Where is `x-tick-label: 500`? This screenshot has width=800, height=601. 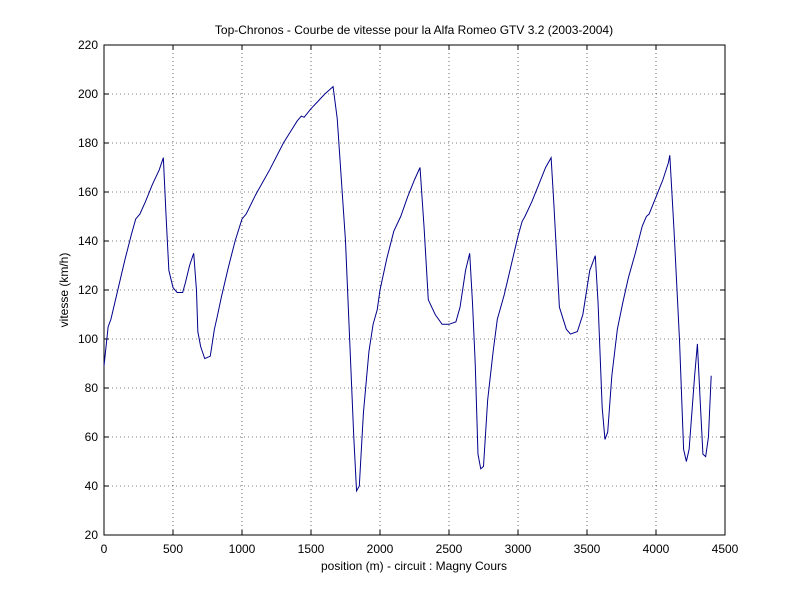 x-tick-label: 500 is located at coordinates (173, 549).